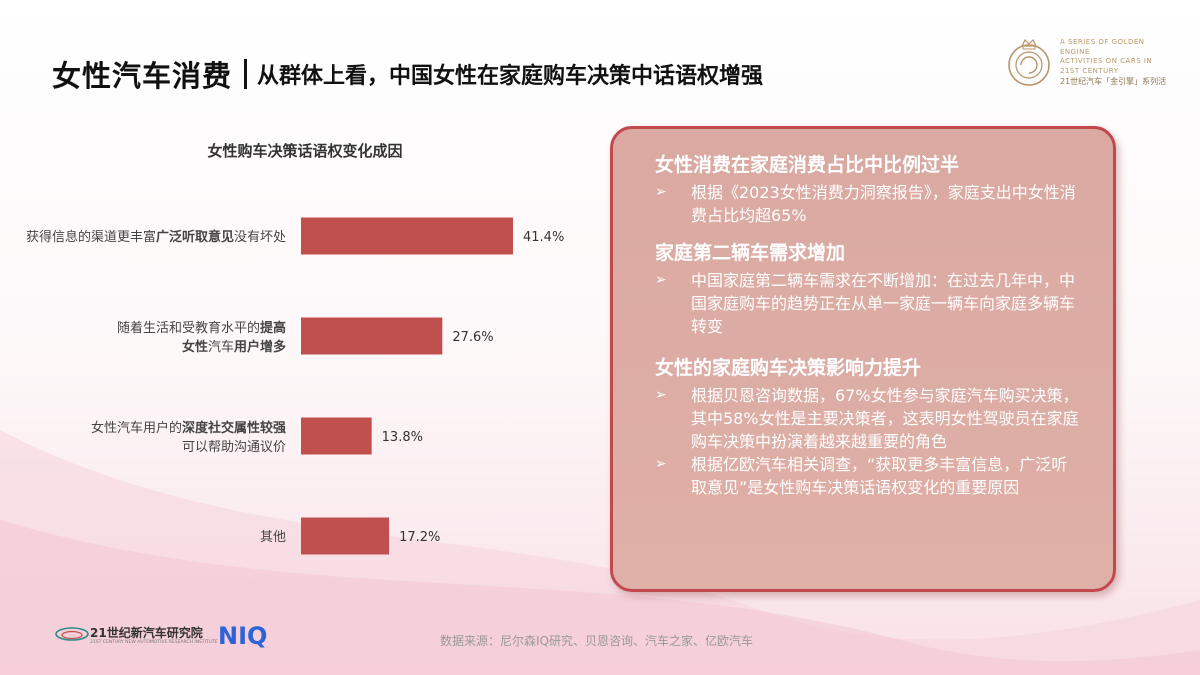 The width and height of the screenshot is (1200, 675). I want to click on category-label-part: 其他, so click(273, 537).